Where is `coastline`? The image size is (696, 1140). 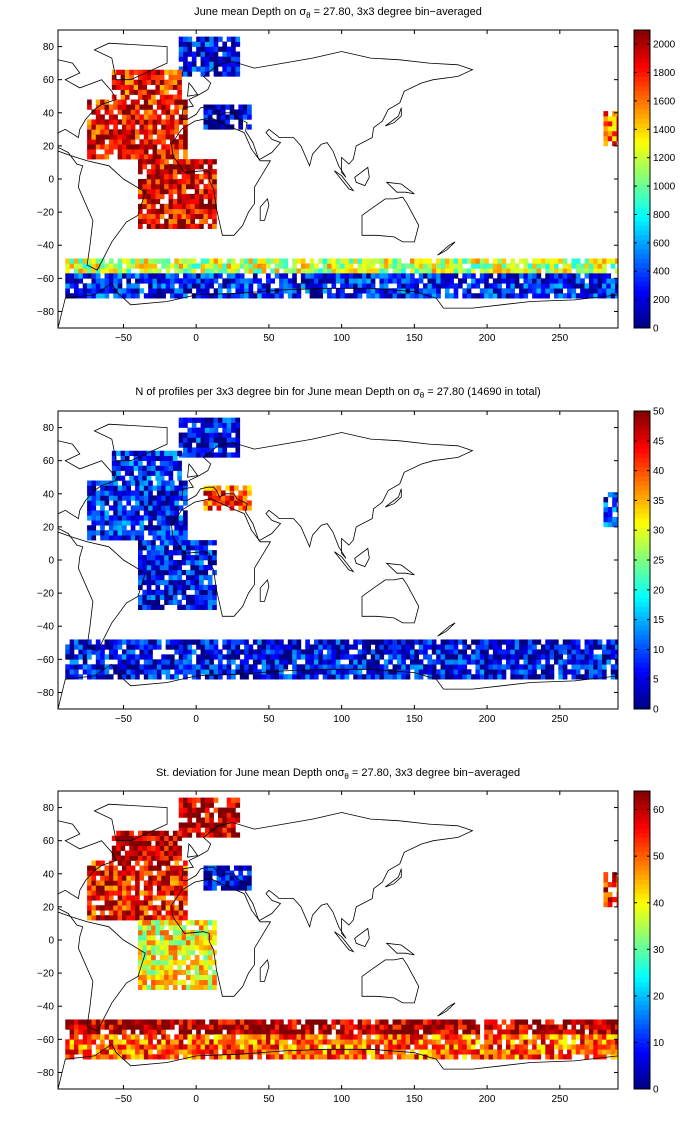 coastline is located at coordinates (130, 442).